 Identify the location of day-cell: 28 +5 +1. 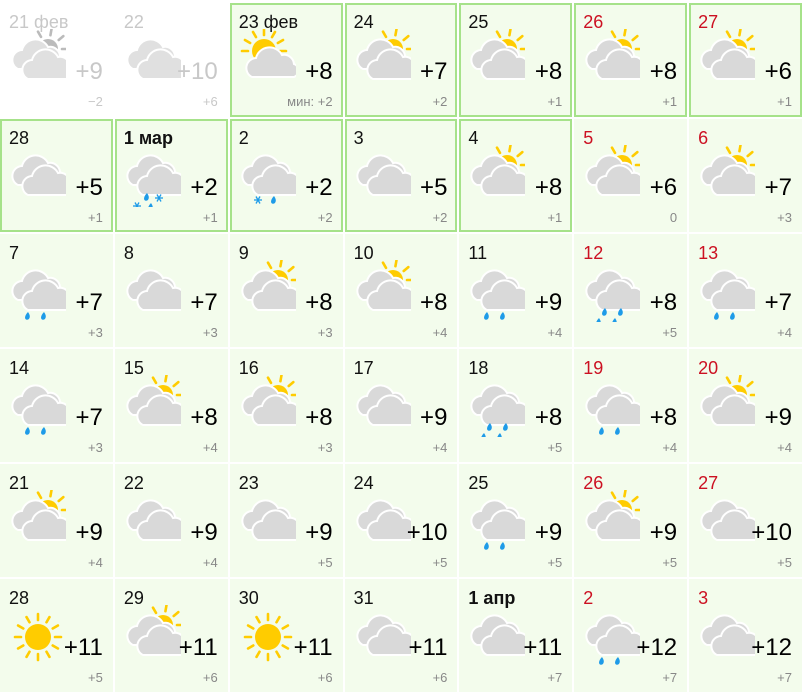
(56, 175).